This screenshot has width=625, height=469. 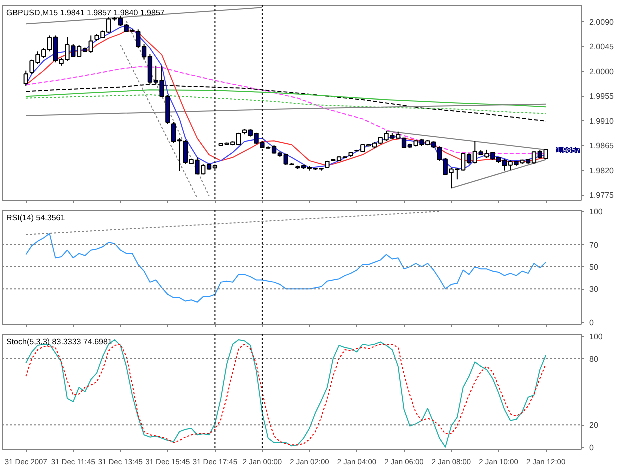 I want to click on y-tick-label: 50, so click(x=594, y=267).